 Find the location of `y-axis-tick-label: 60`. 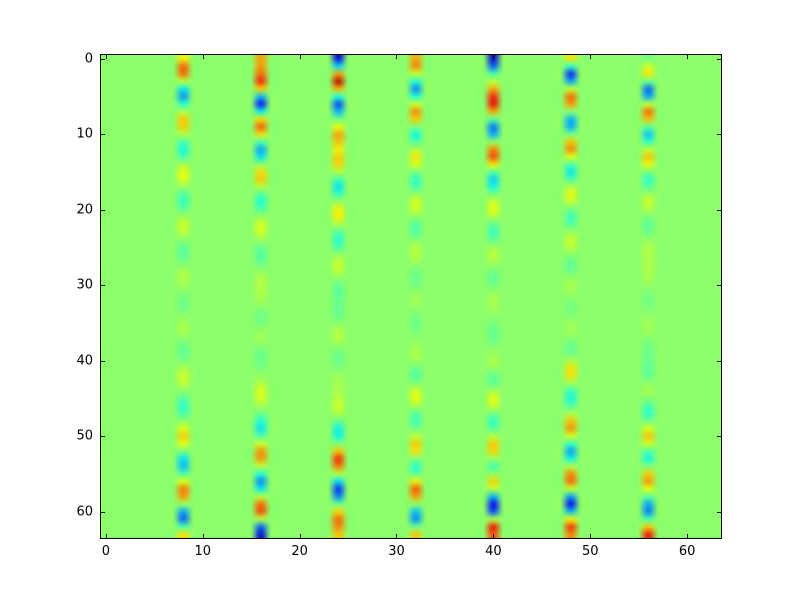

y-axis-tick-label: 60 is located at coordinates (84, 512).